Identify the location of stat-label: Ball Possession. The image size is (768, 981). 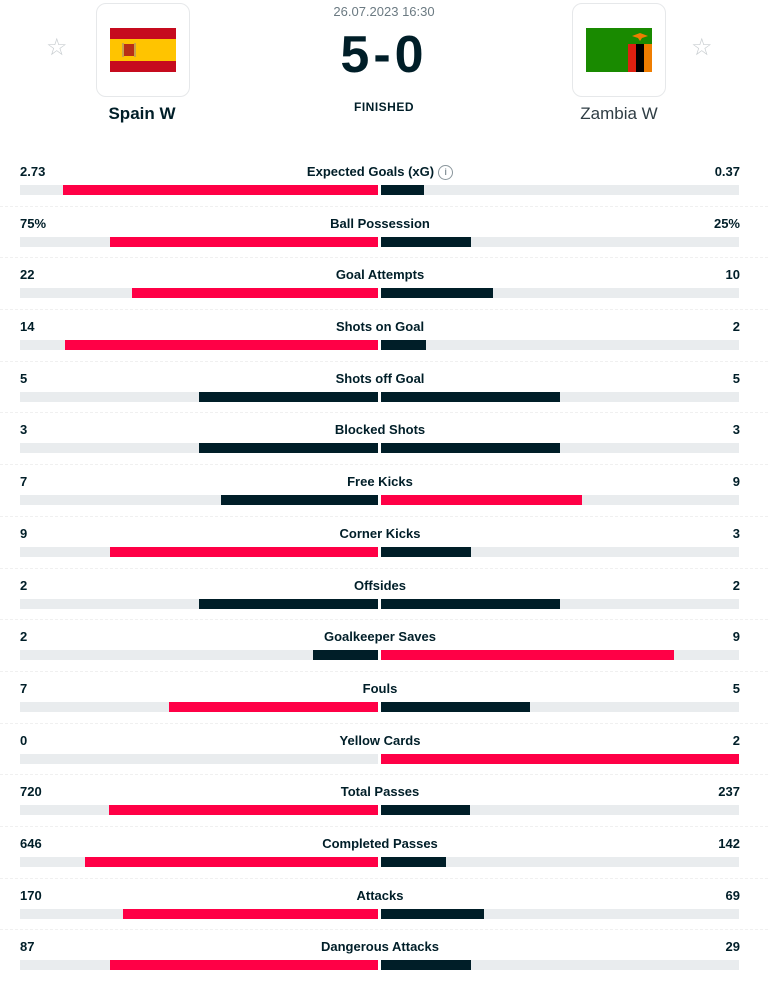
(380, 223).